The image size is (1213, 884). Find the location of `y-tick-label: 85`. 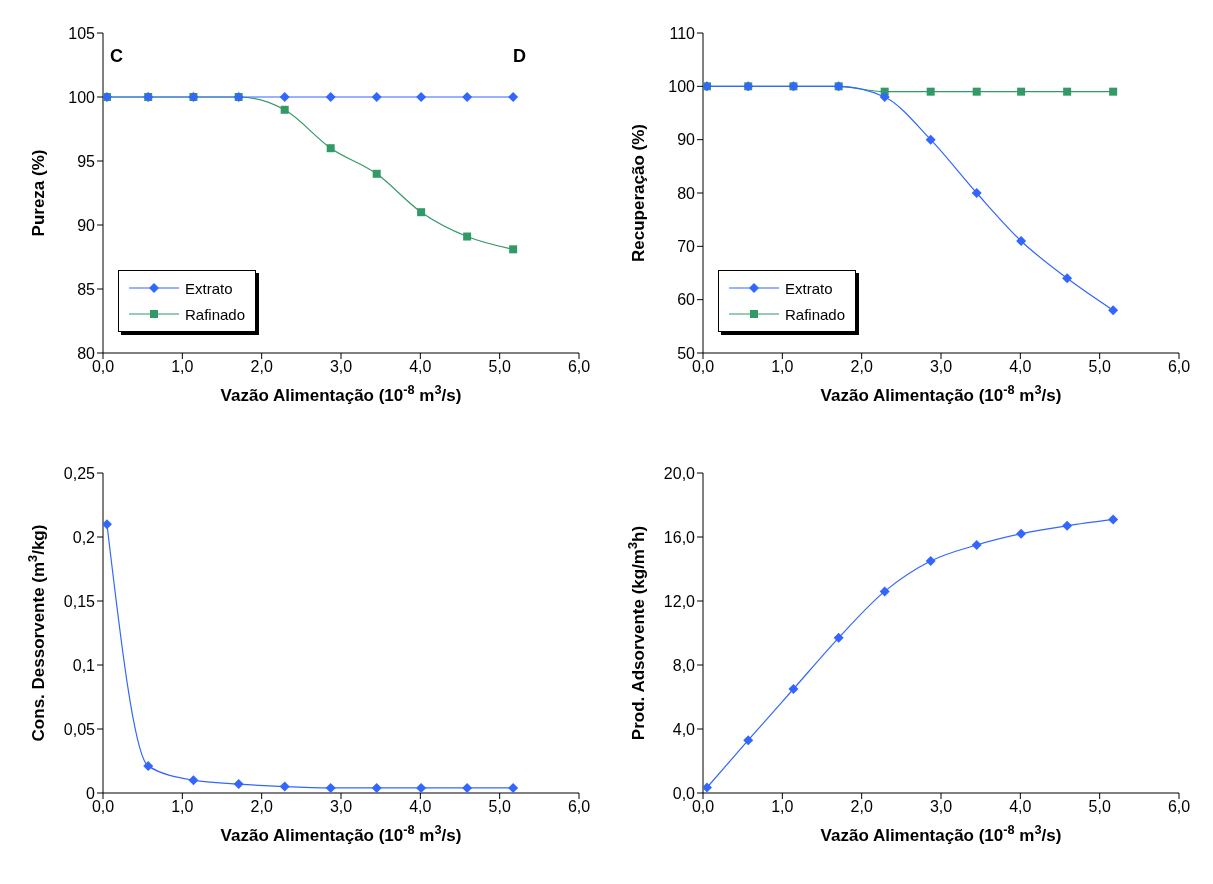

y-tick-label: 85 is located at coordinates (86, 289).